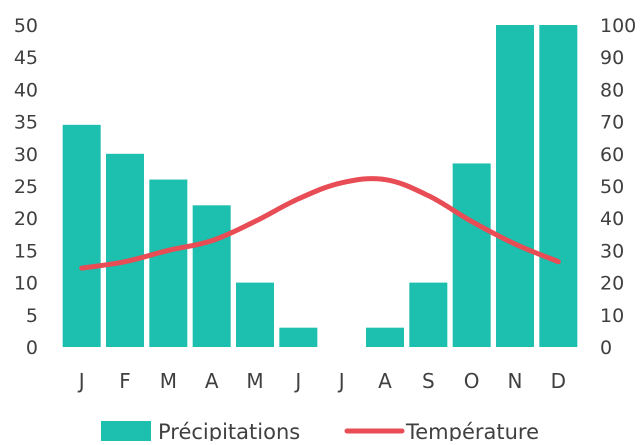  What do you see at coordinates (26, 251) in the screenshot?
I see `y-left-tick-label: 15` at bounding box center [26, 251].